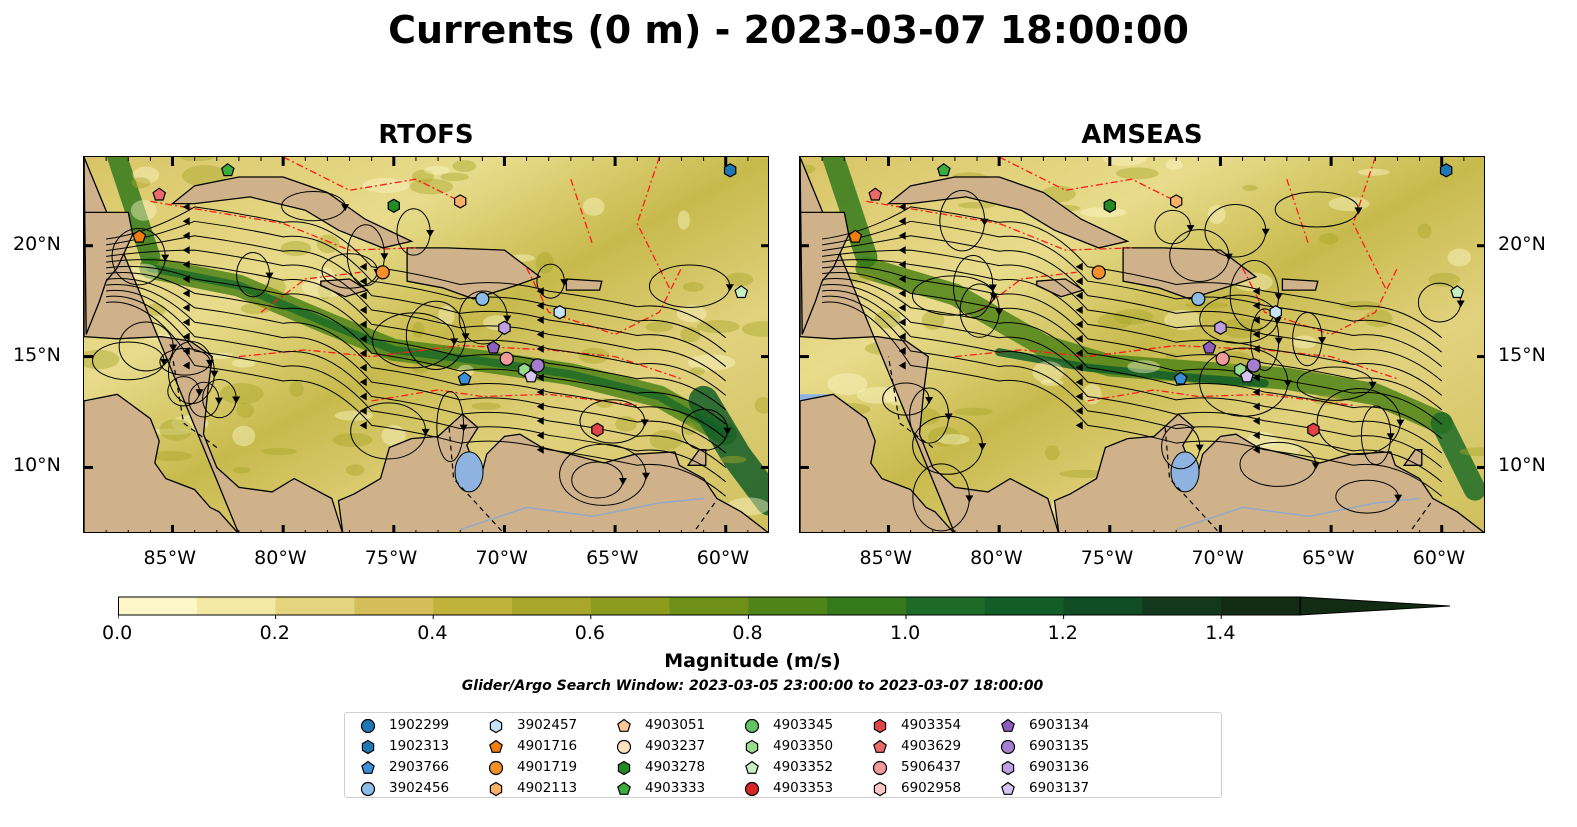 The width and height of the screenshot is (1577, 827). I want to click on colorbar-tick-label: 0.4, so click(432, 633).